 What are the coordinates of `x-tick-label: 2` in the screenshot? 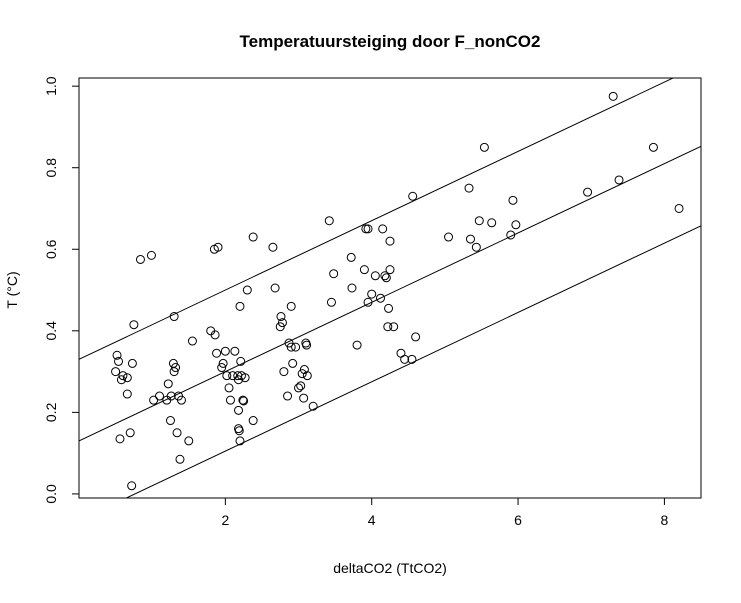 It's located at (225, 520).